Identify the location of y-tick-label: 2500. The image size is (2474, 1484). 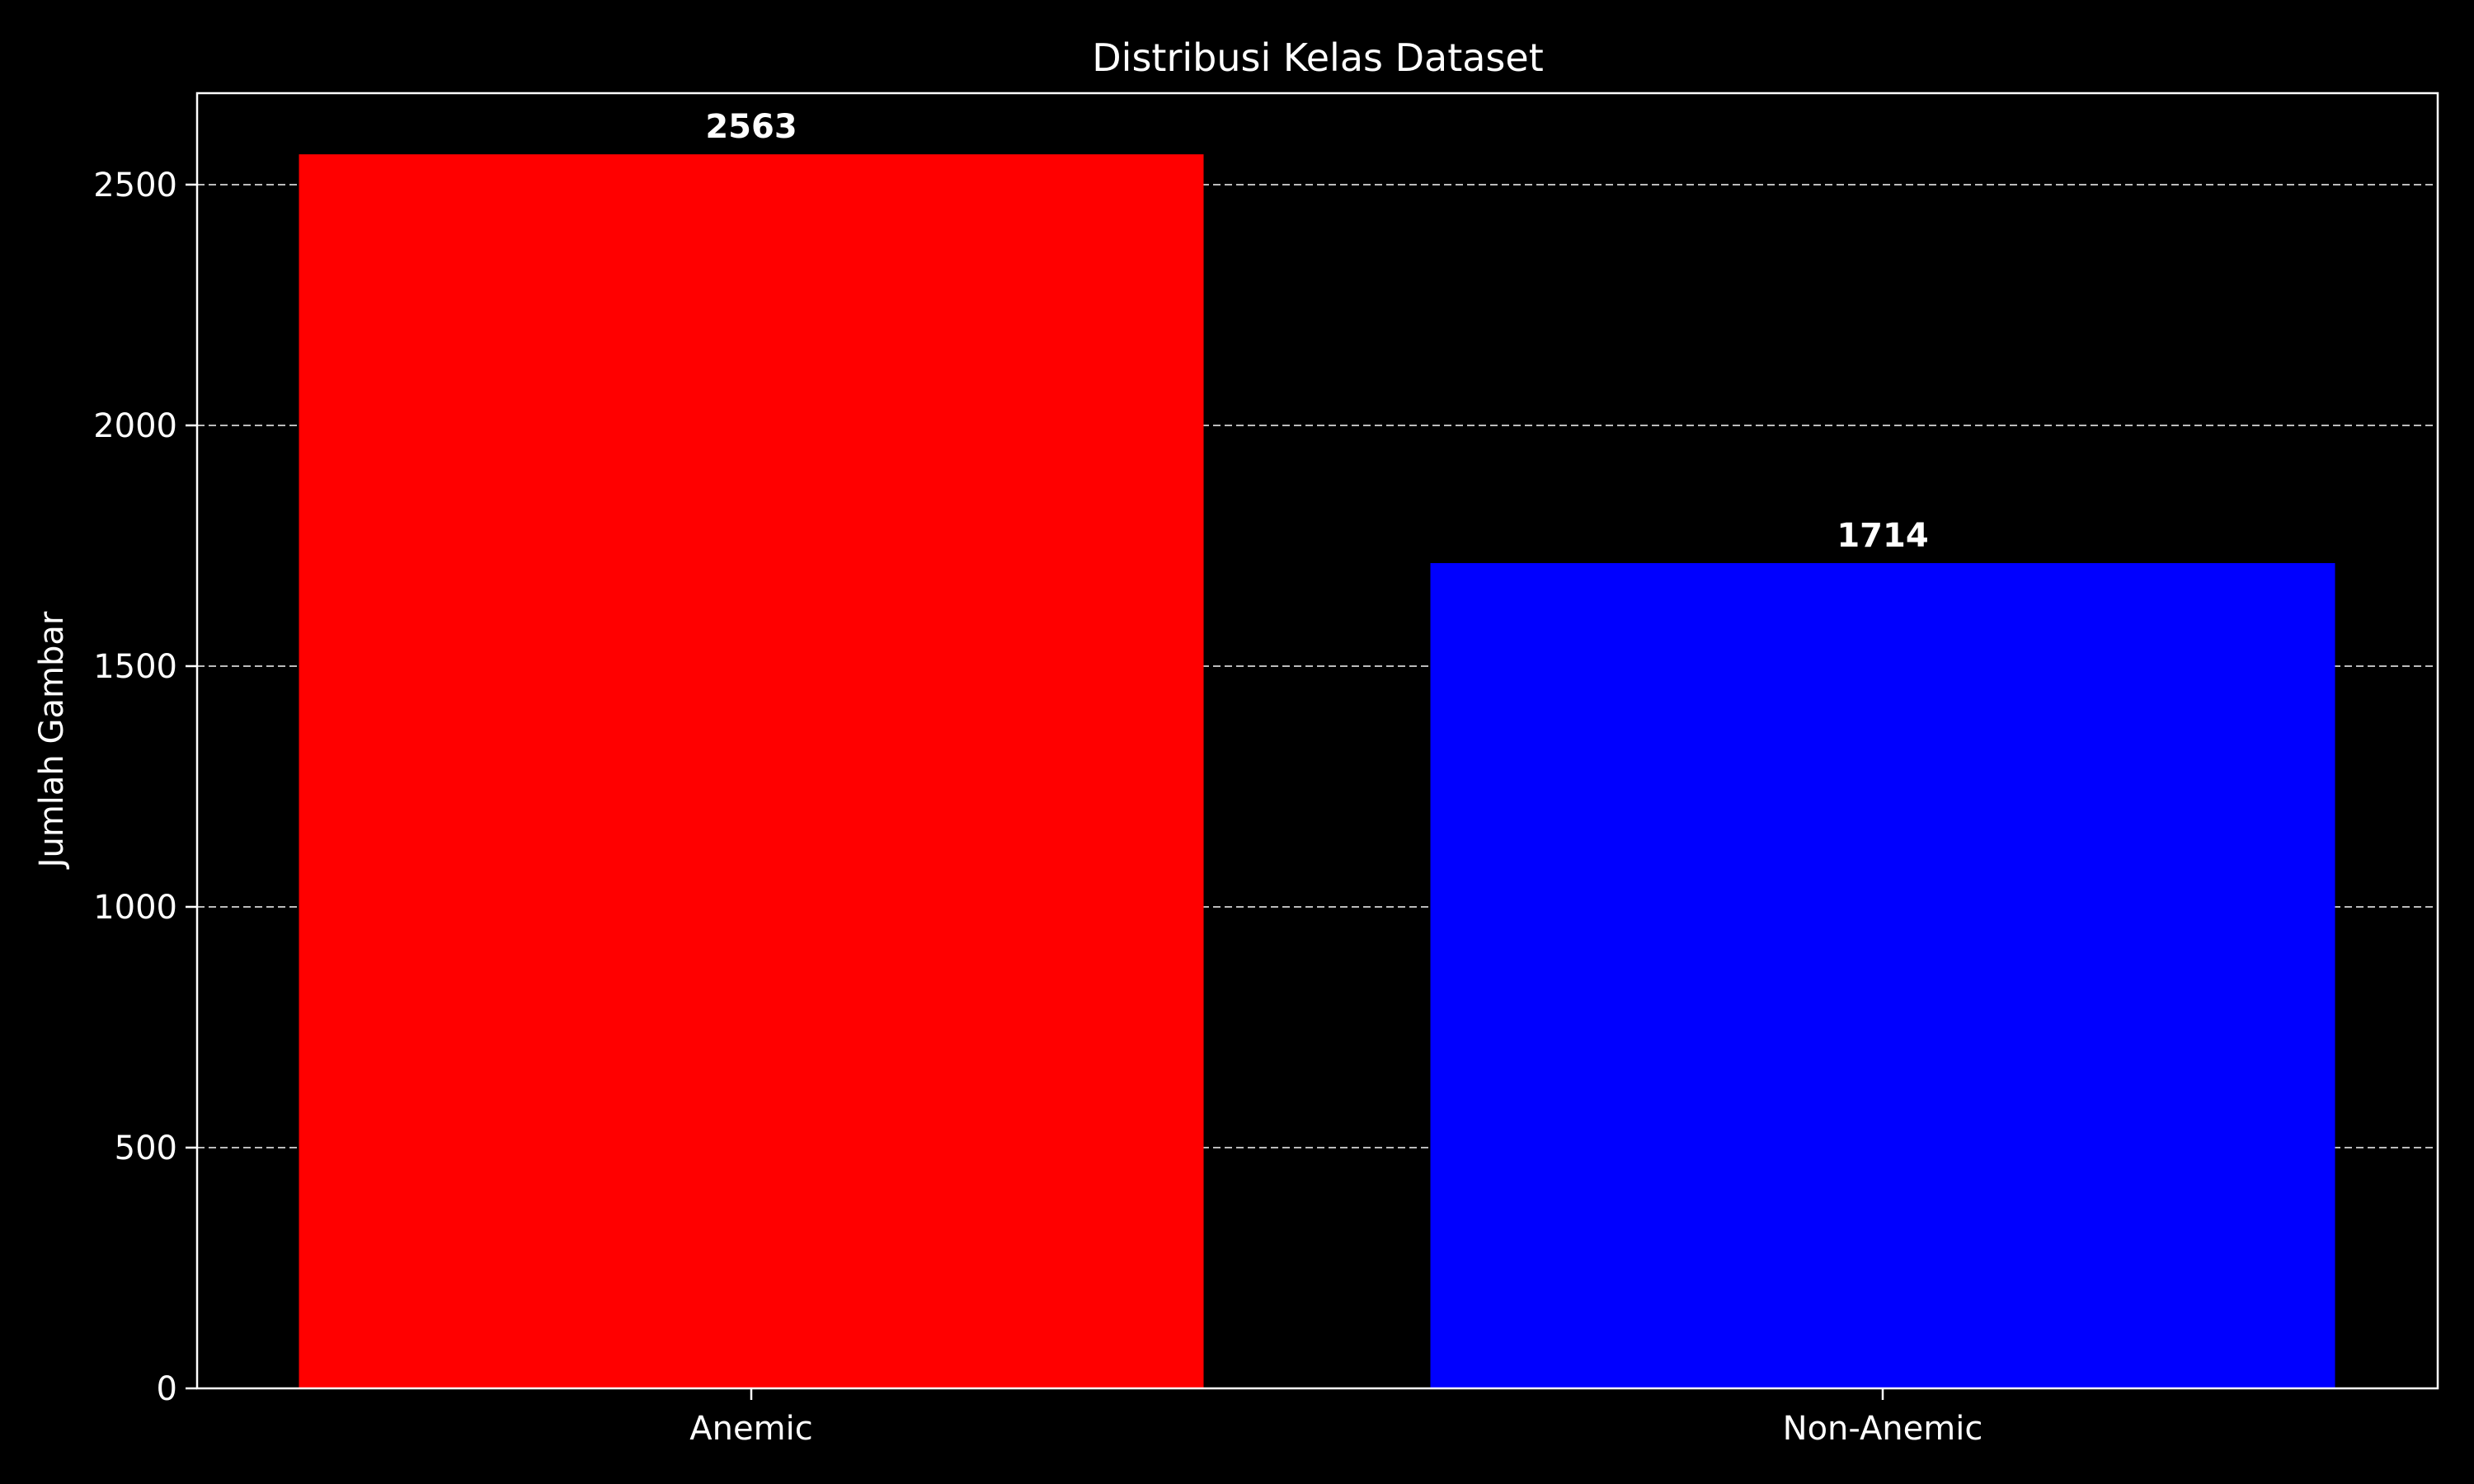
(135, 185).